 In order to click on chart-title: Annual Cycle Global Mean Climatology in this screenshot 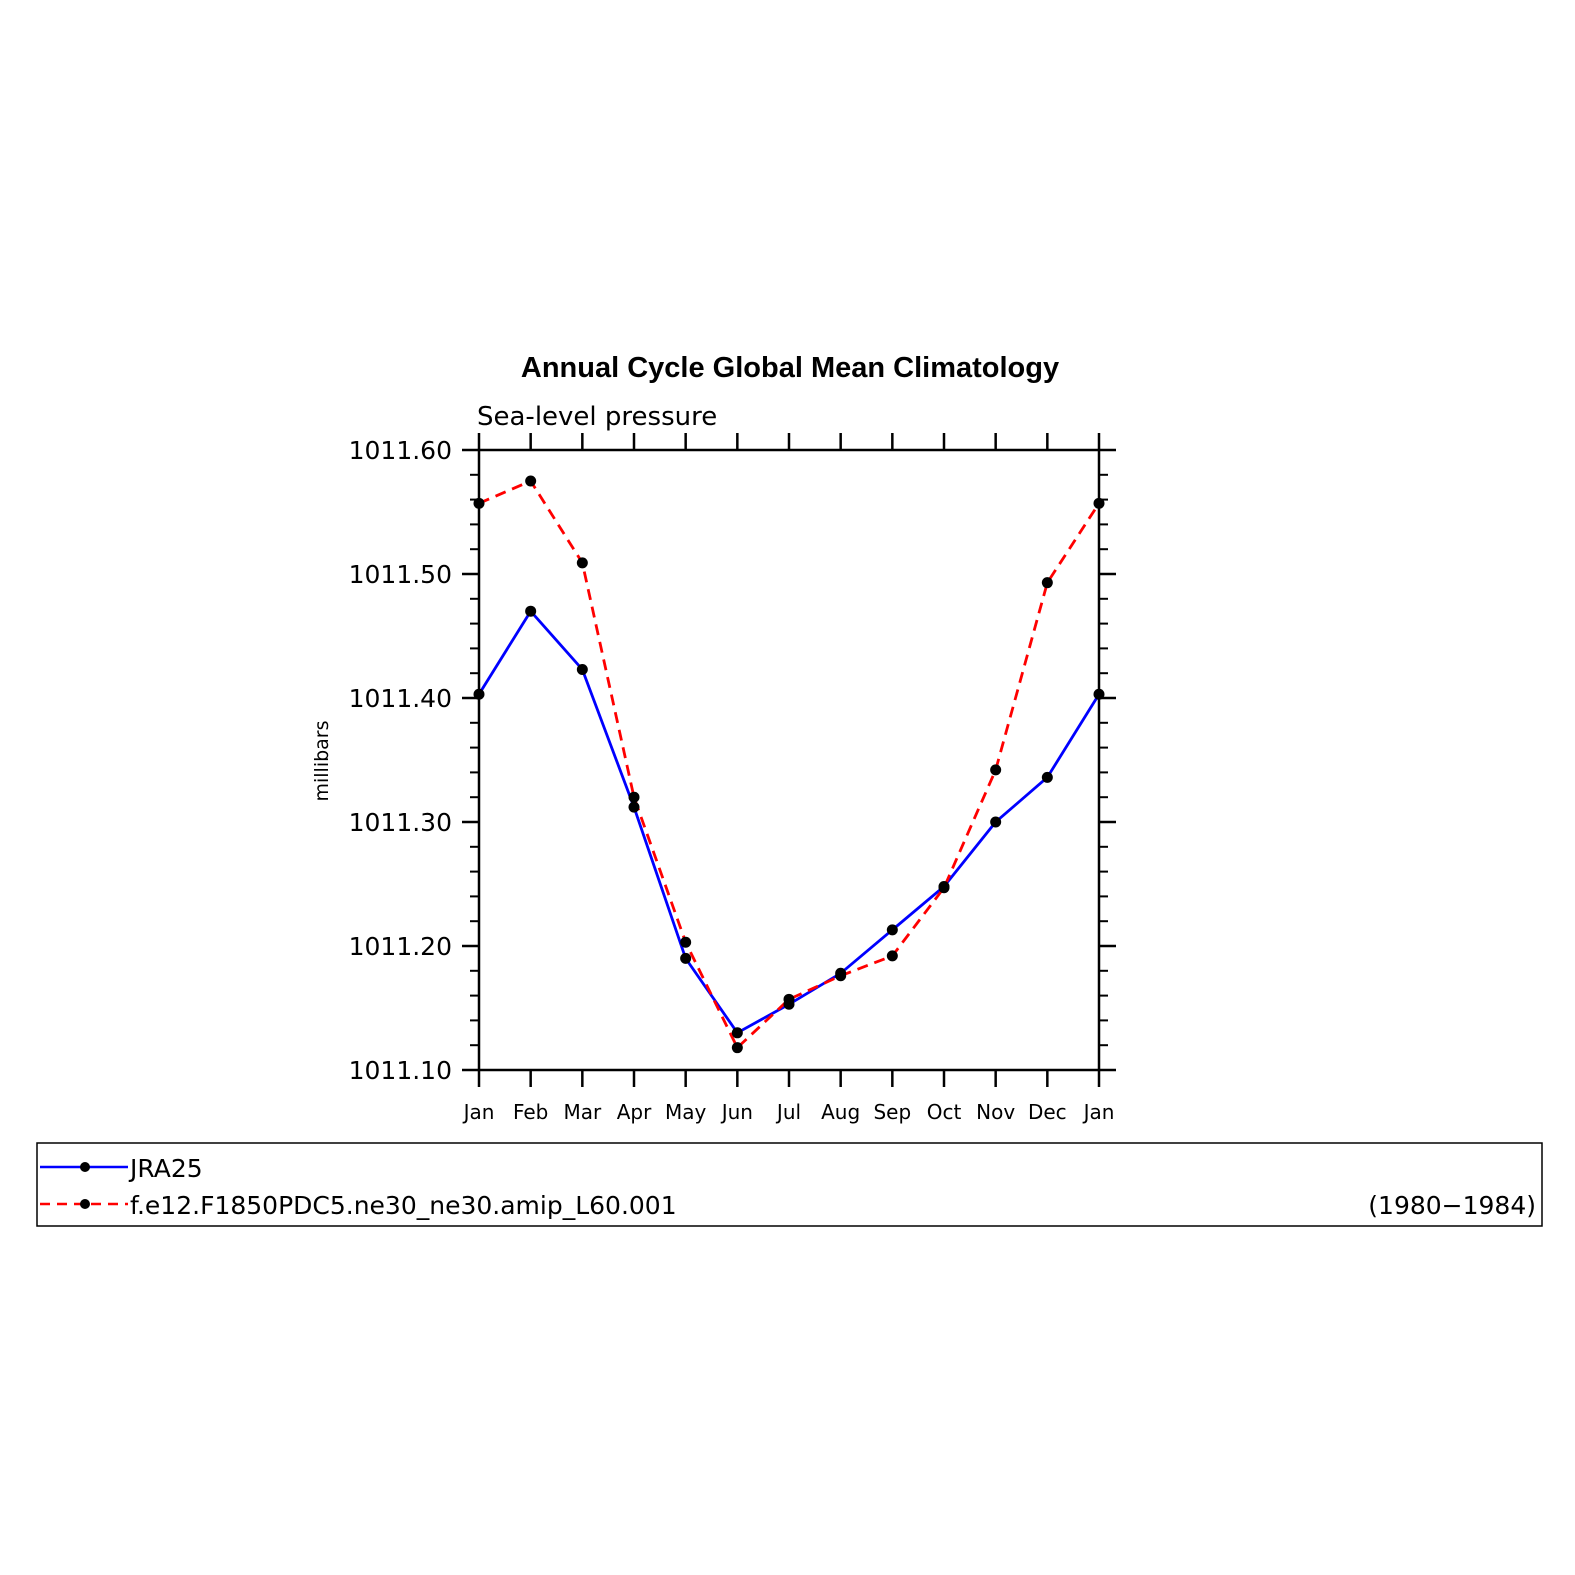, I will do `click(790, 368)`.